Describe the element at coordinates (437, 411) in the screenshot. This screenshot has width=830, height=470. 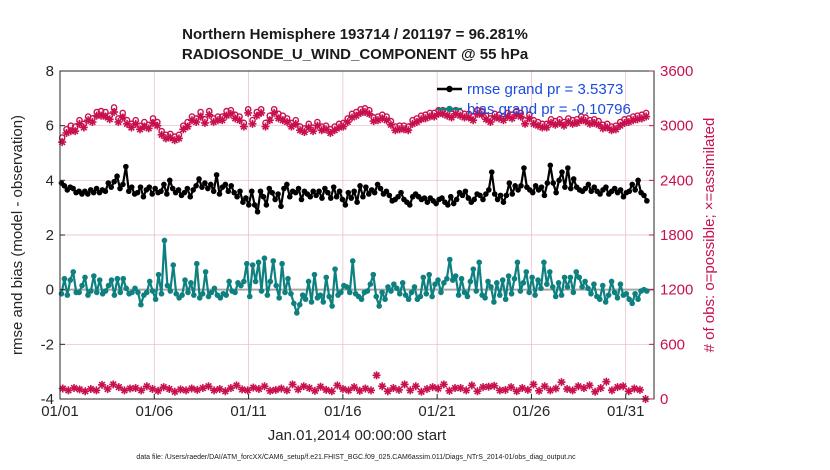
I see `x-tick-label-4: 01/21` at that location.